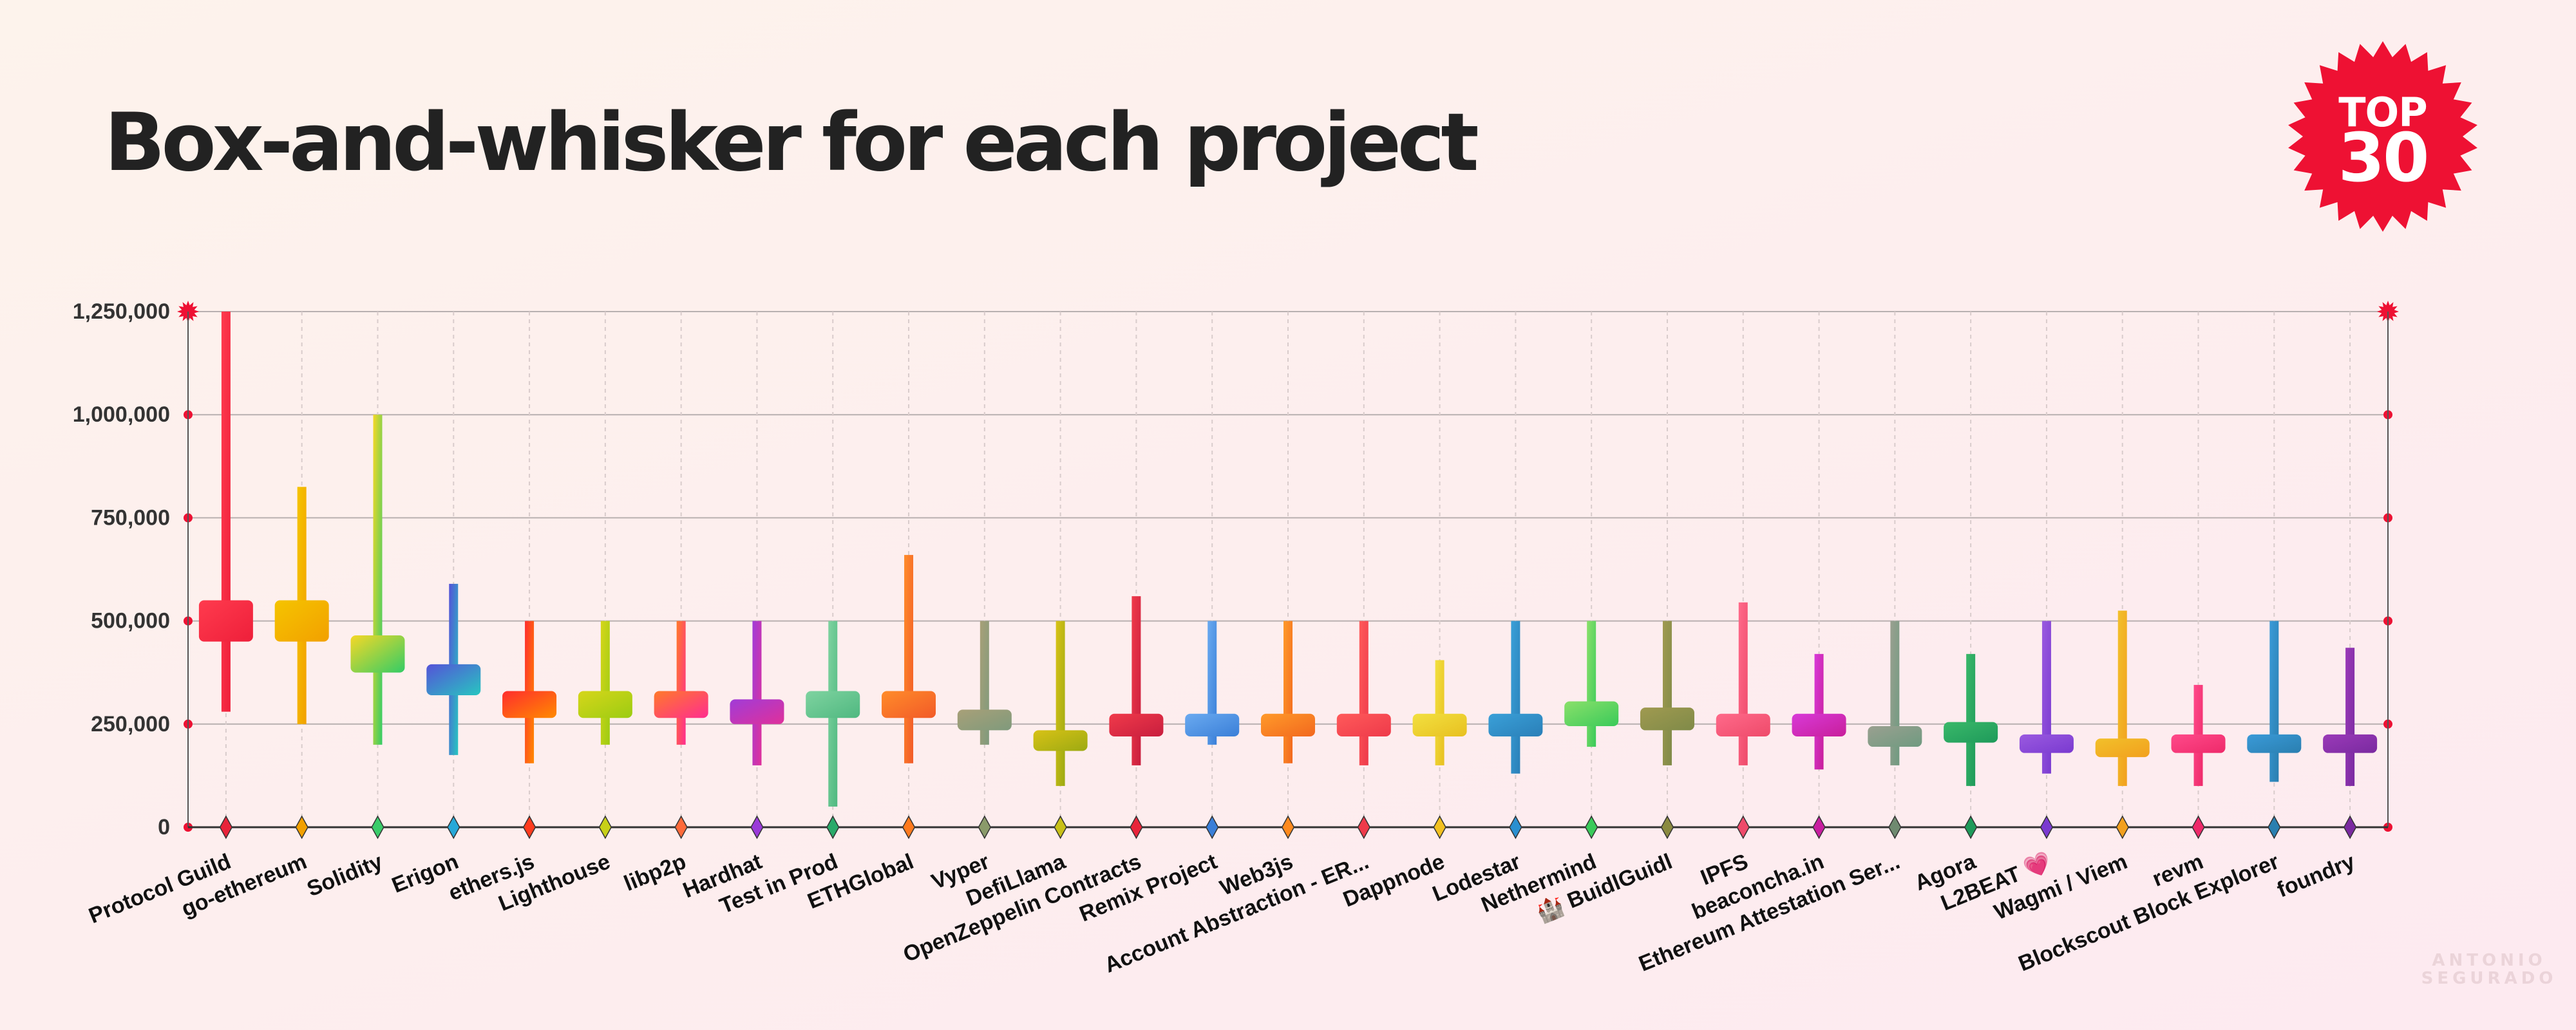  I want to click on badge-label-number: 30, so click(2384, 157).